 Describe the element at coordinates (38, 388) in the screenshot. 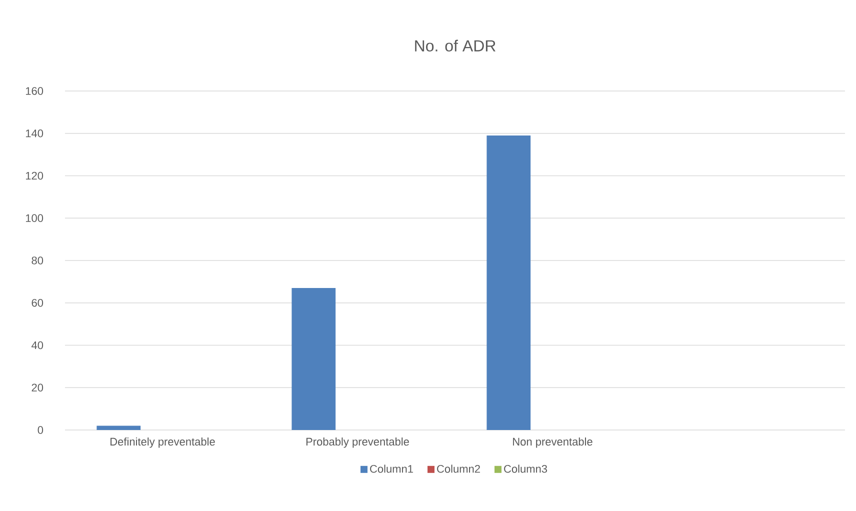

I see `y-tick-label: 20` at that location.